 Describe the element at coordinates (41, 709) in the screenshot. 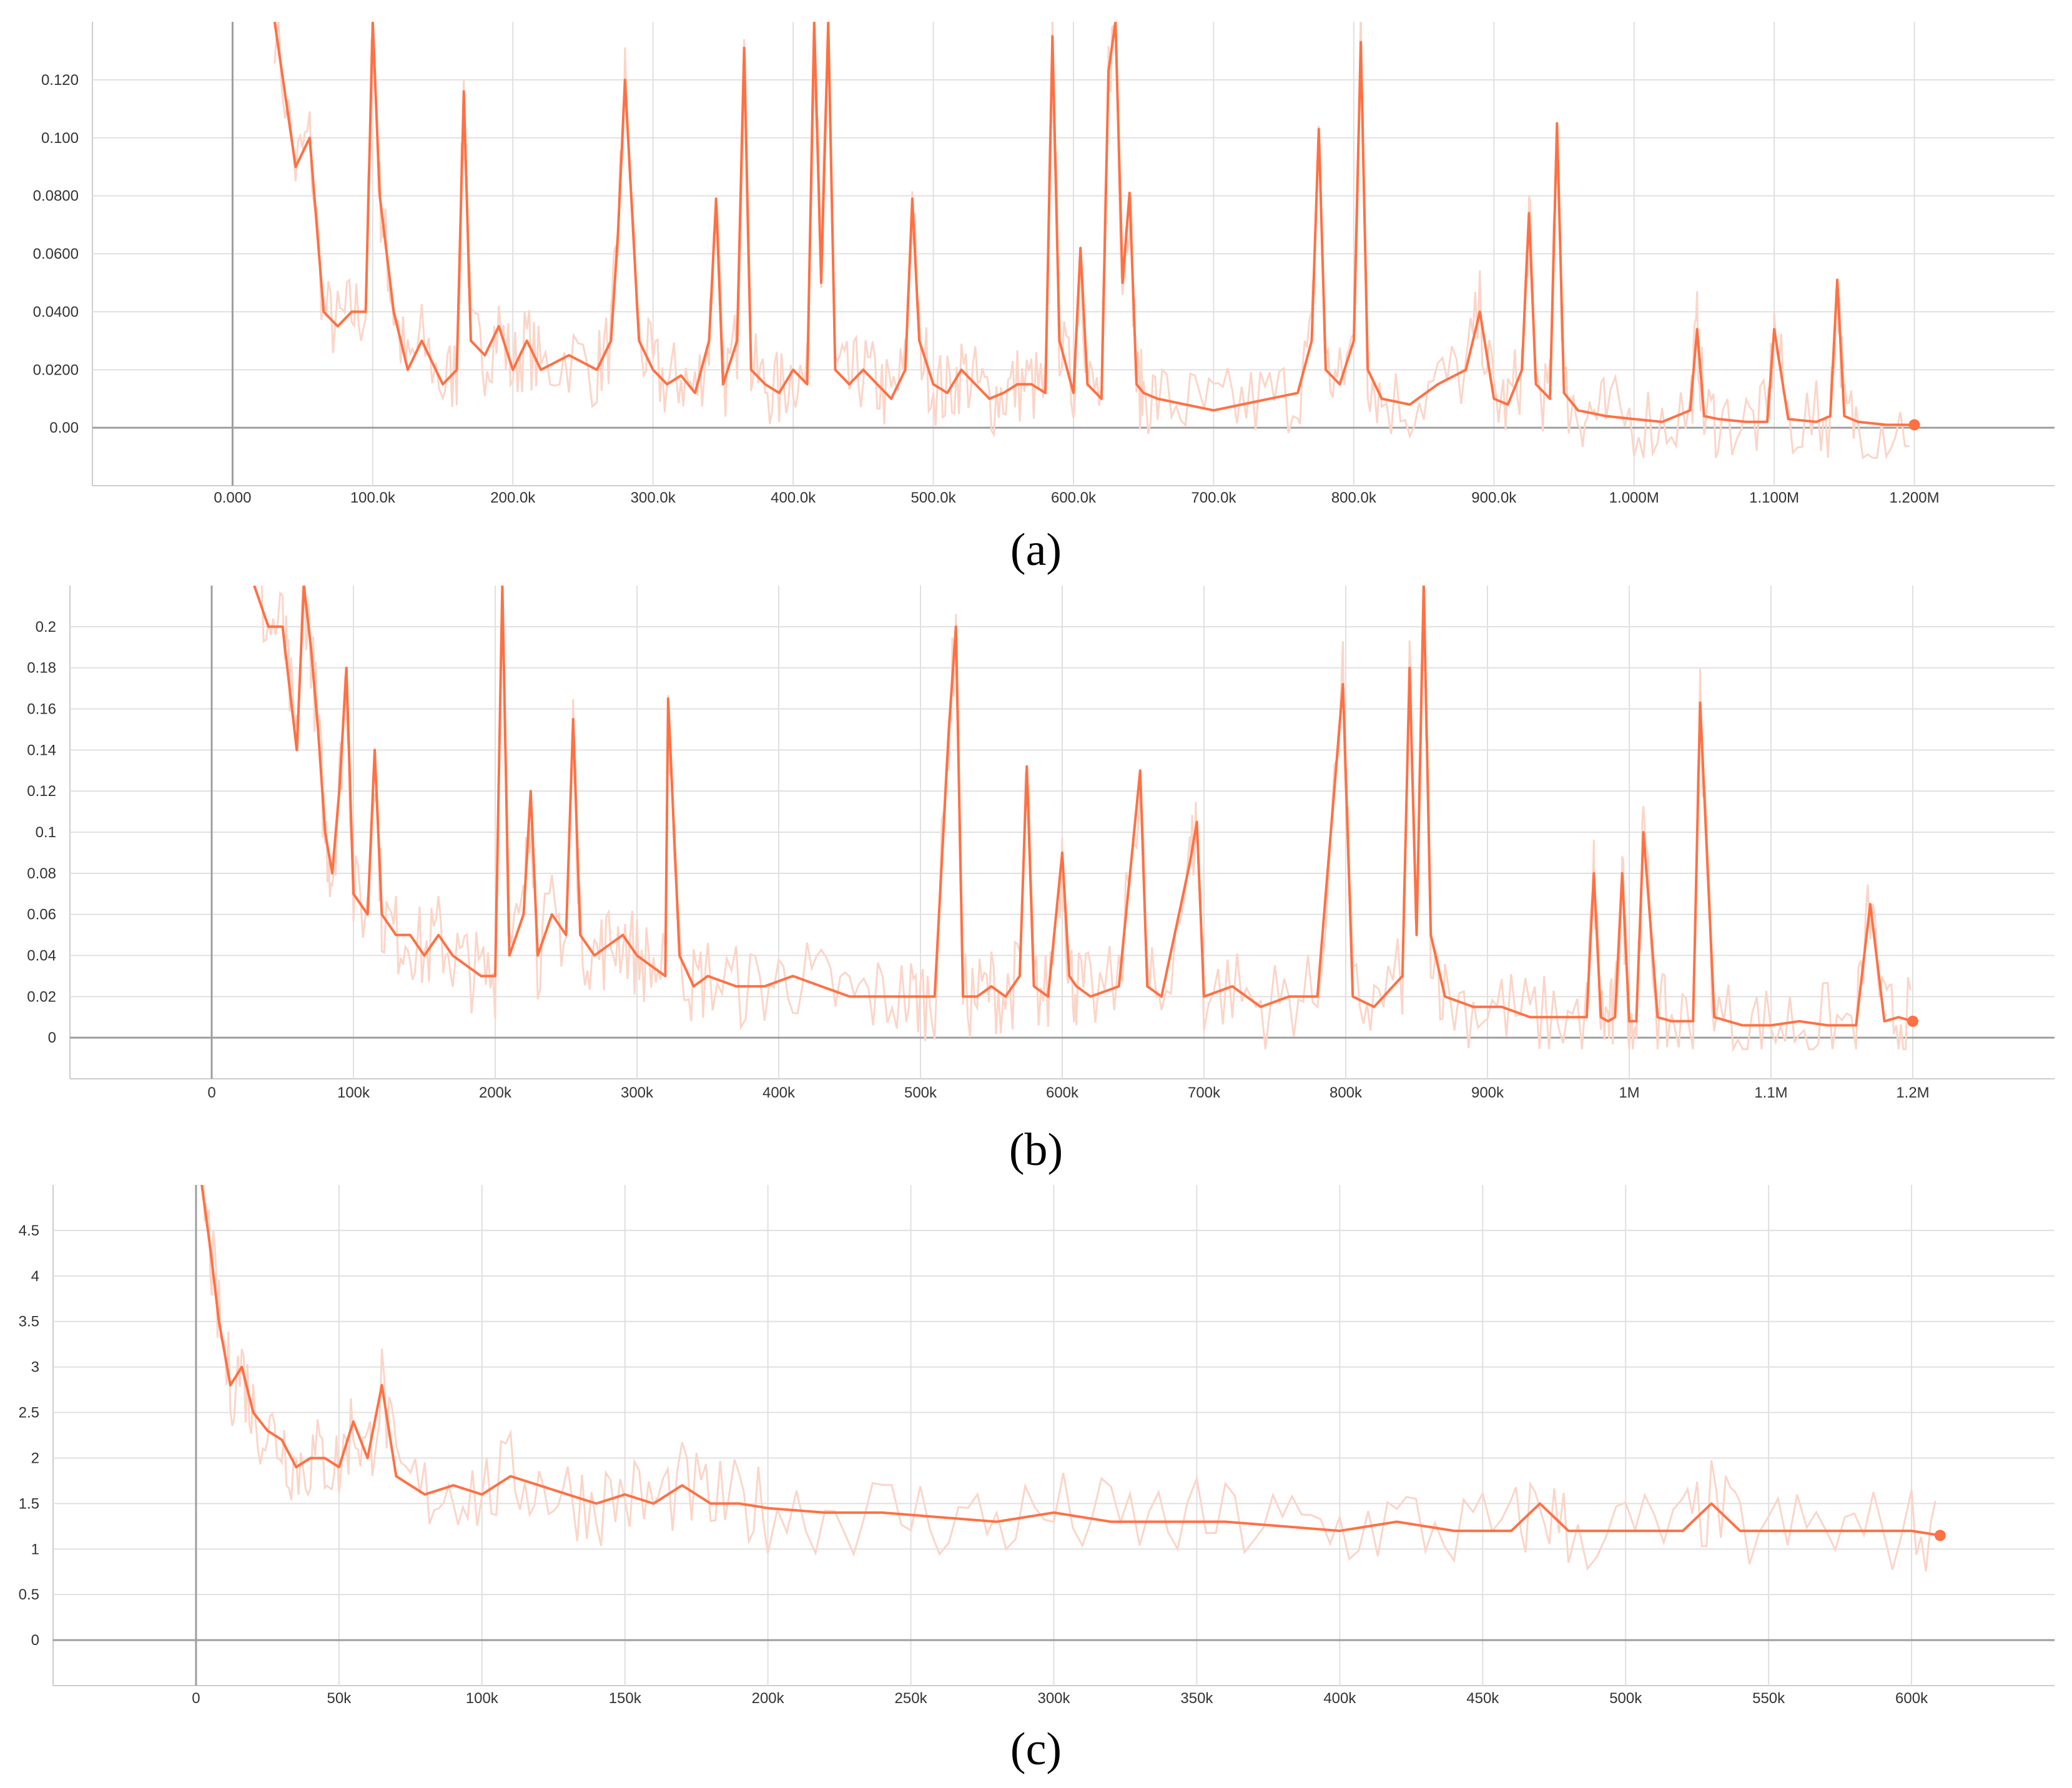

I see `y-tick-label: 0.16` at that location.